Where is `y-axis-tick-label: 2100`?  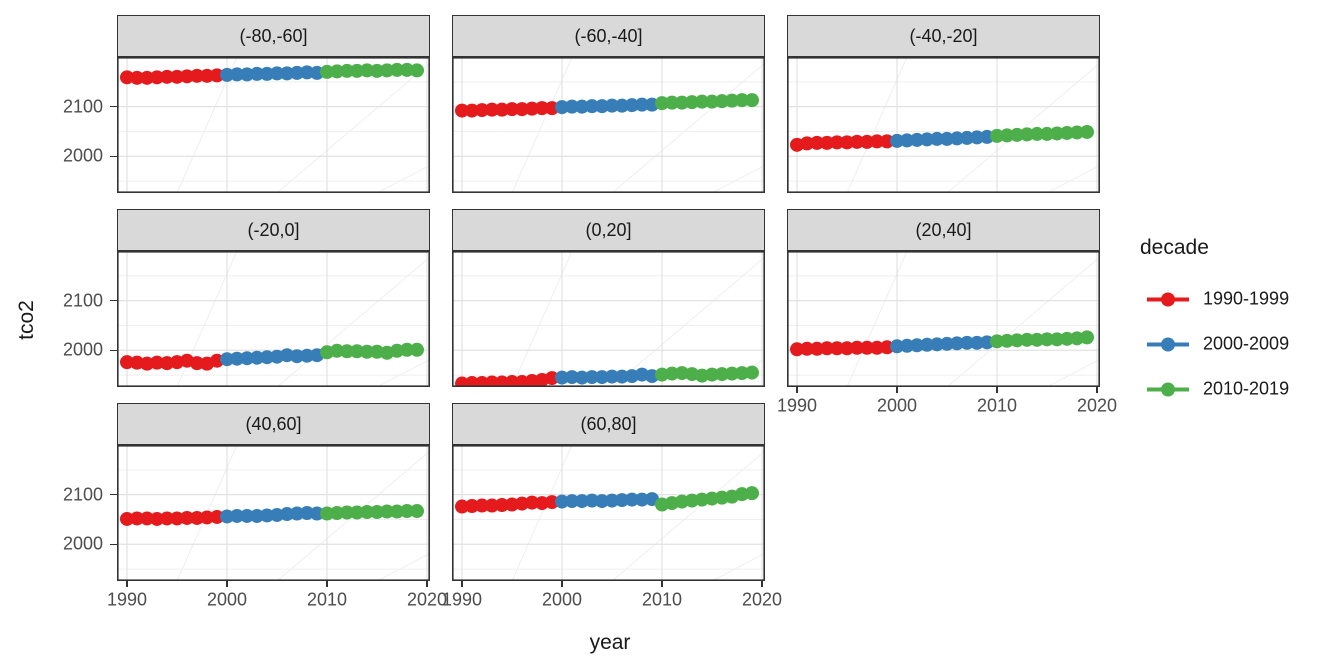 y-axis-tick-label: 2100 is located at coordinates (82, 300).